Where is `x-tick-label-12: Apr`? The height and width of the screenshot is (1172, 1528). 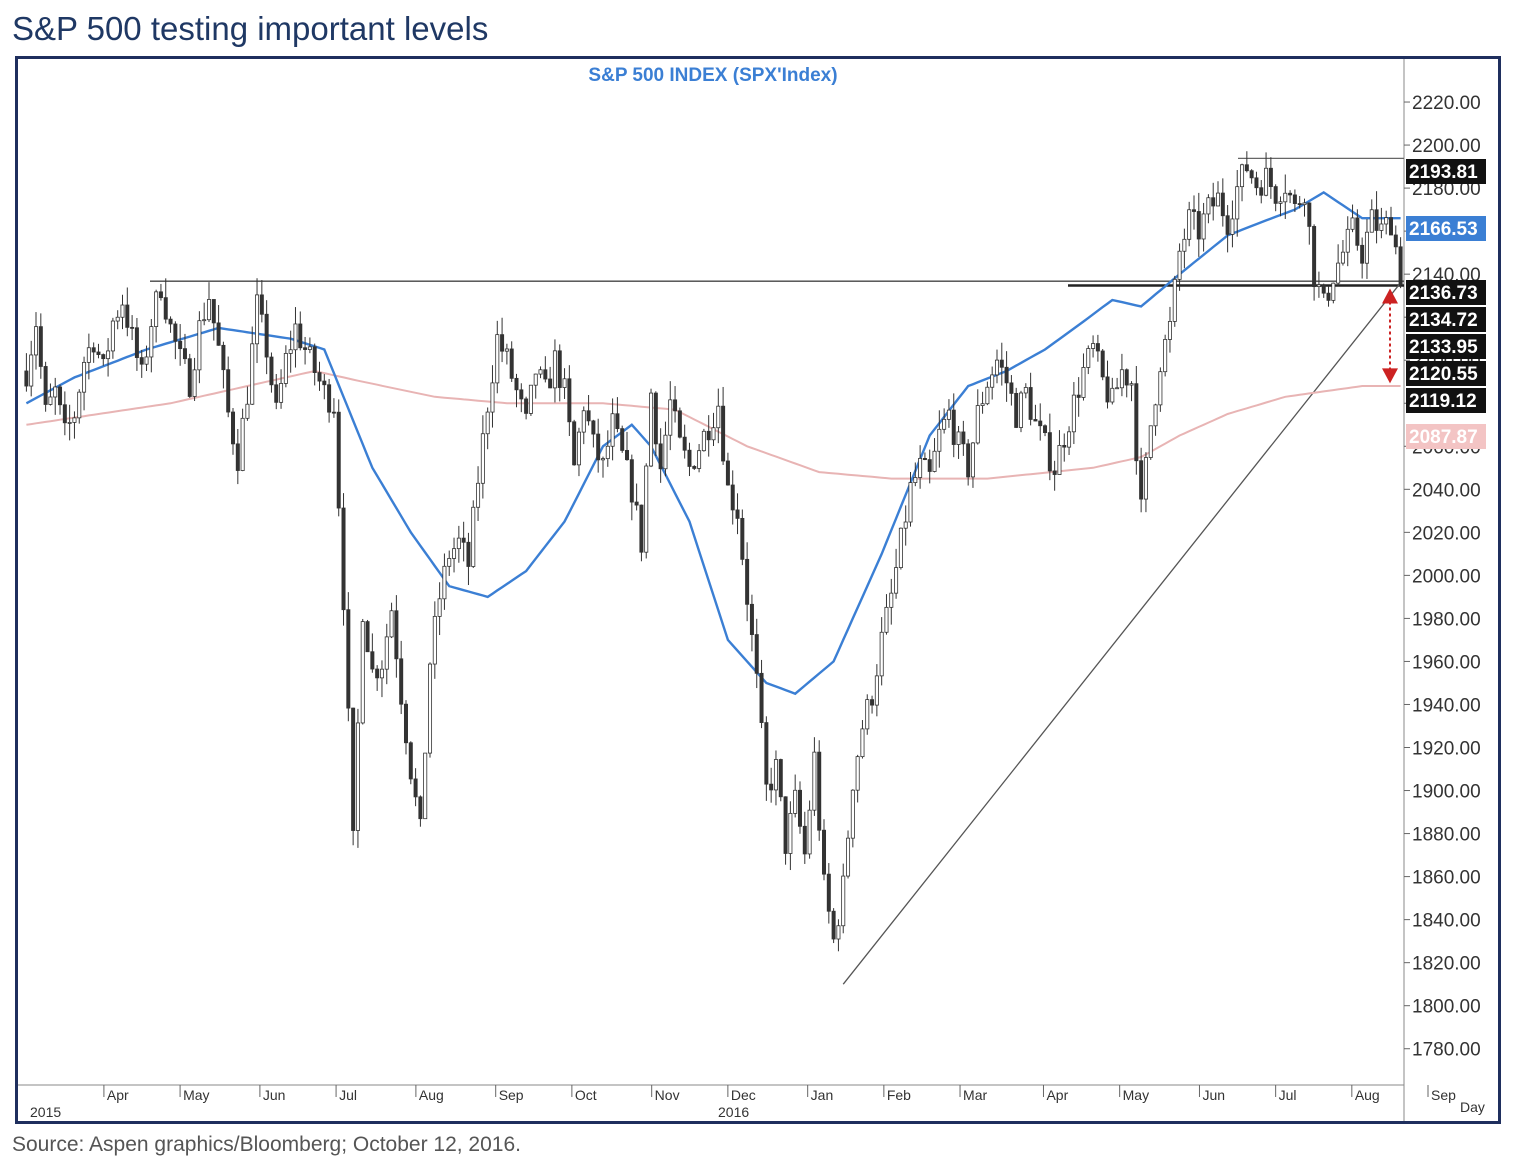
x-tick-label-12: Apr is located at coordinates (1057, 1095).